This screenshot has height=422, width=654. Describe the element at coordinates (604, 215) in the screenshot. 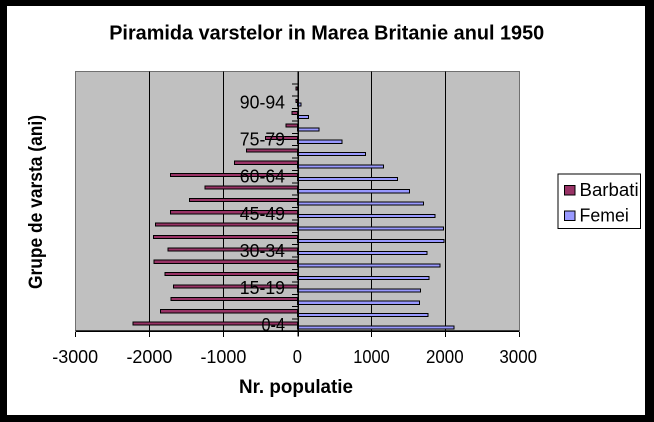

I see `svg-text: Femei` at that location.